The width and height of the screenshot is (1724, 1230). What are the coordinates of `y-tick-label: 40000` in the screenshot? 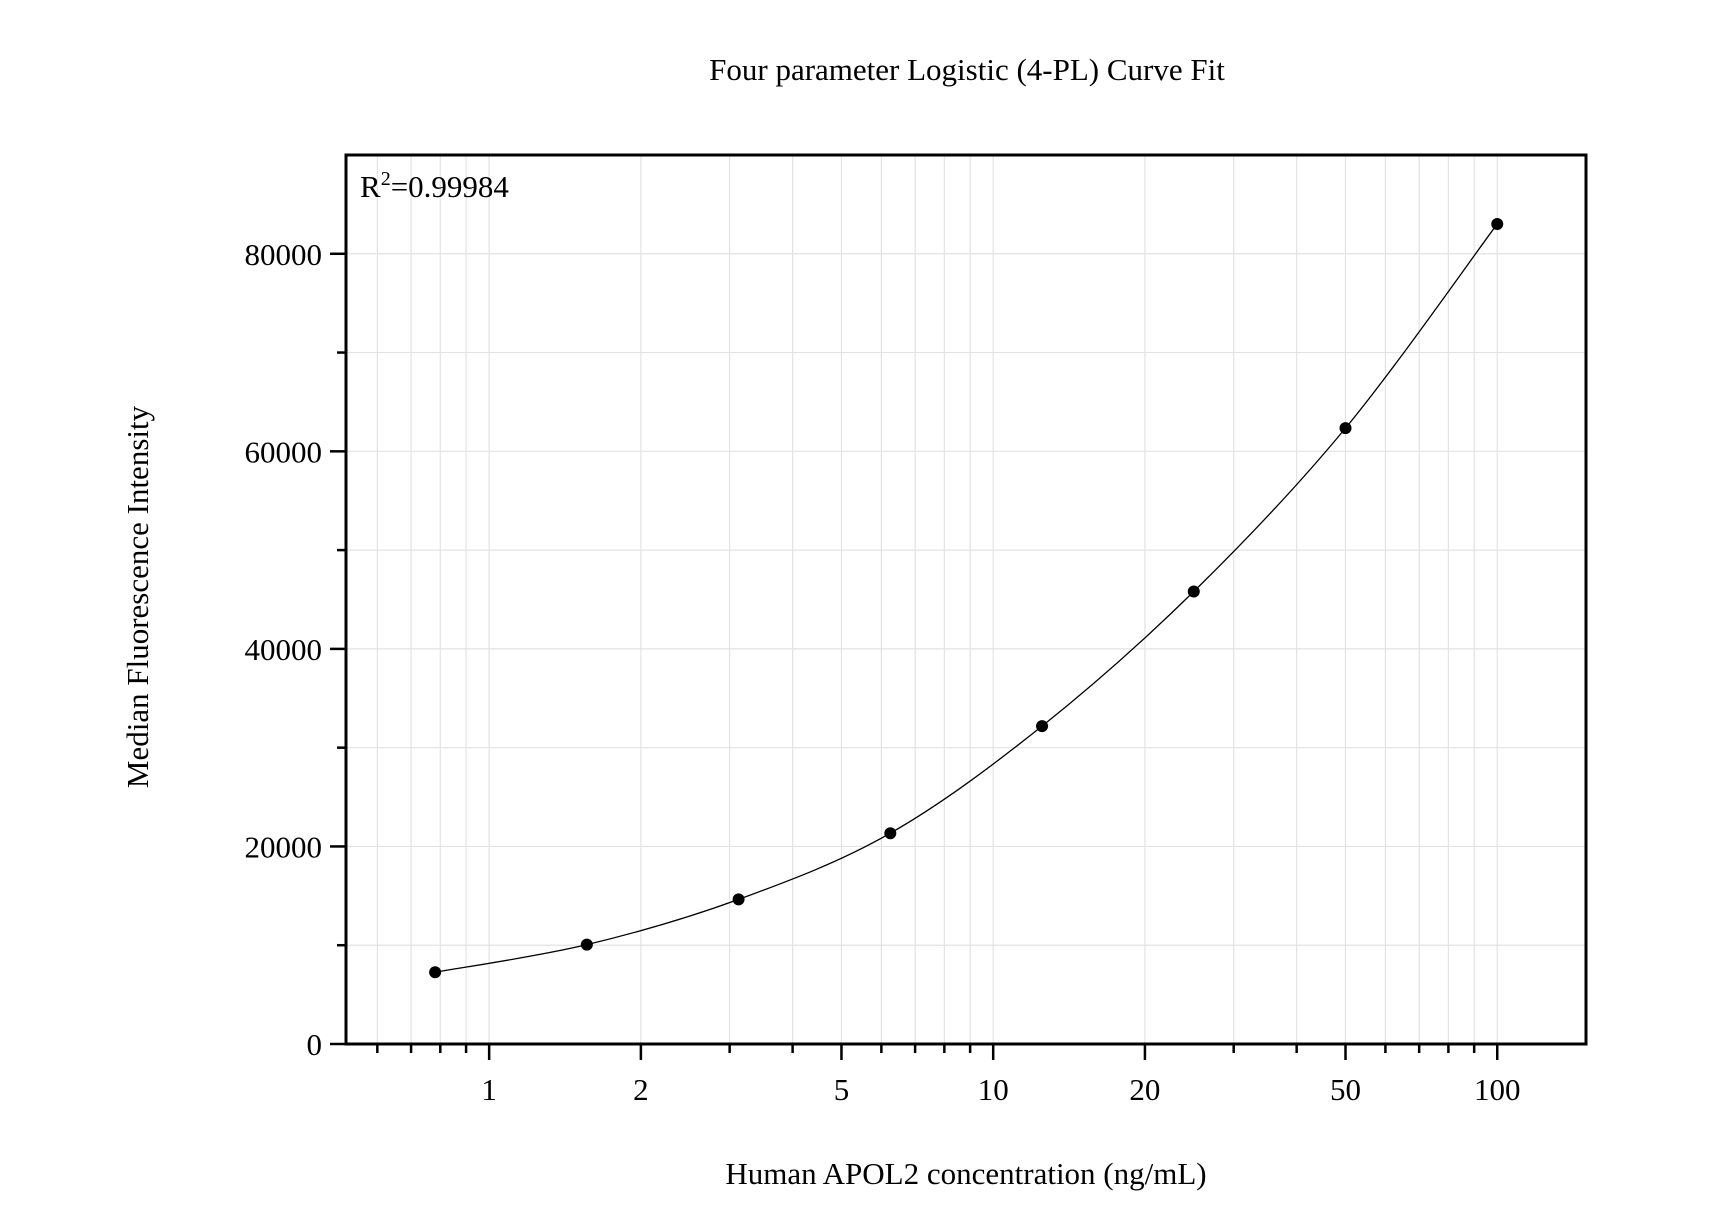 It's located at (284, 649).